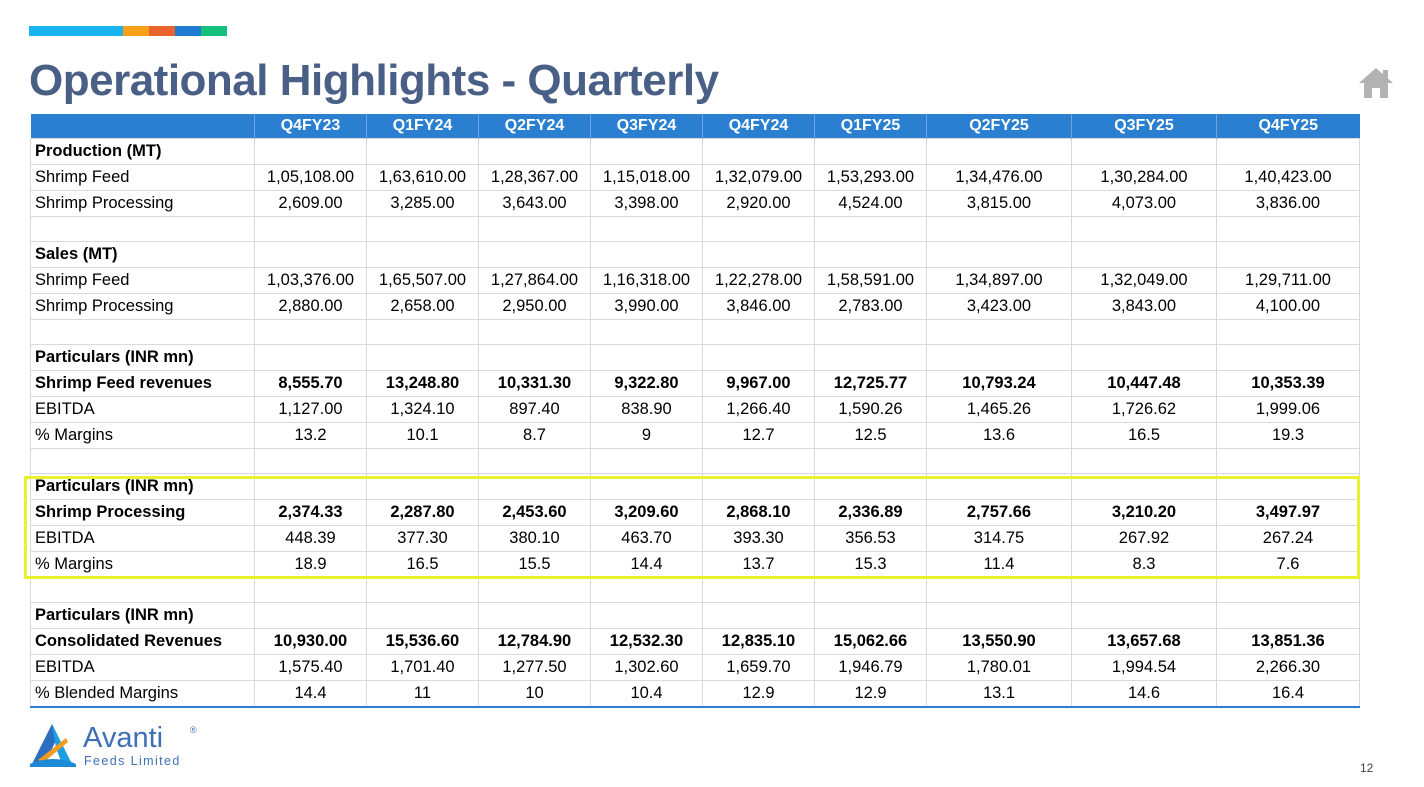 This screenshot has height=787, width=1424. What do you see at coordinates (646, 383) in the screenshot?
I see `value-cell: 9,322.80` at bounding box center [646, 383].